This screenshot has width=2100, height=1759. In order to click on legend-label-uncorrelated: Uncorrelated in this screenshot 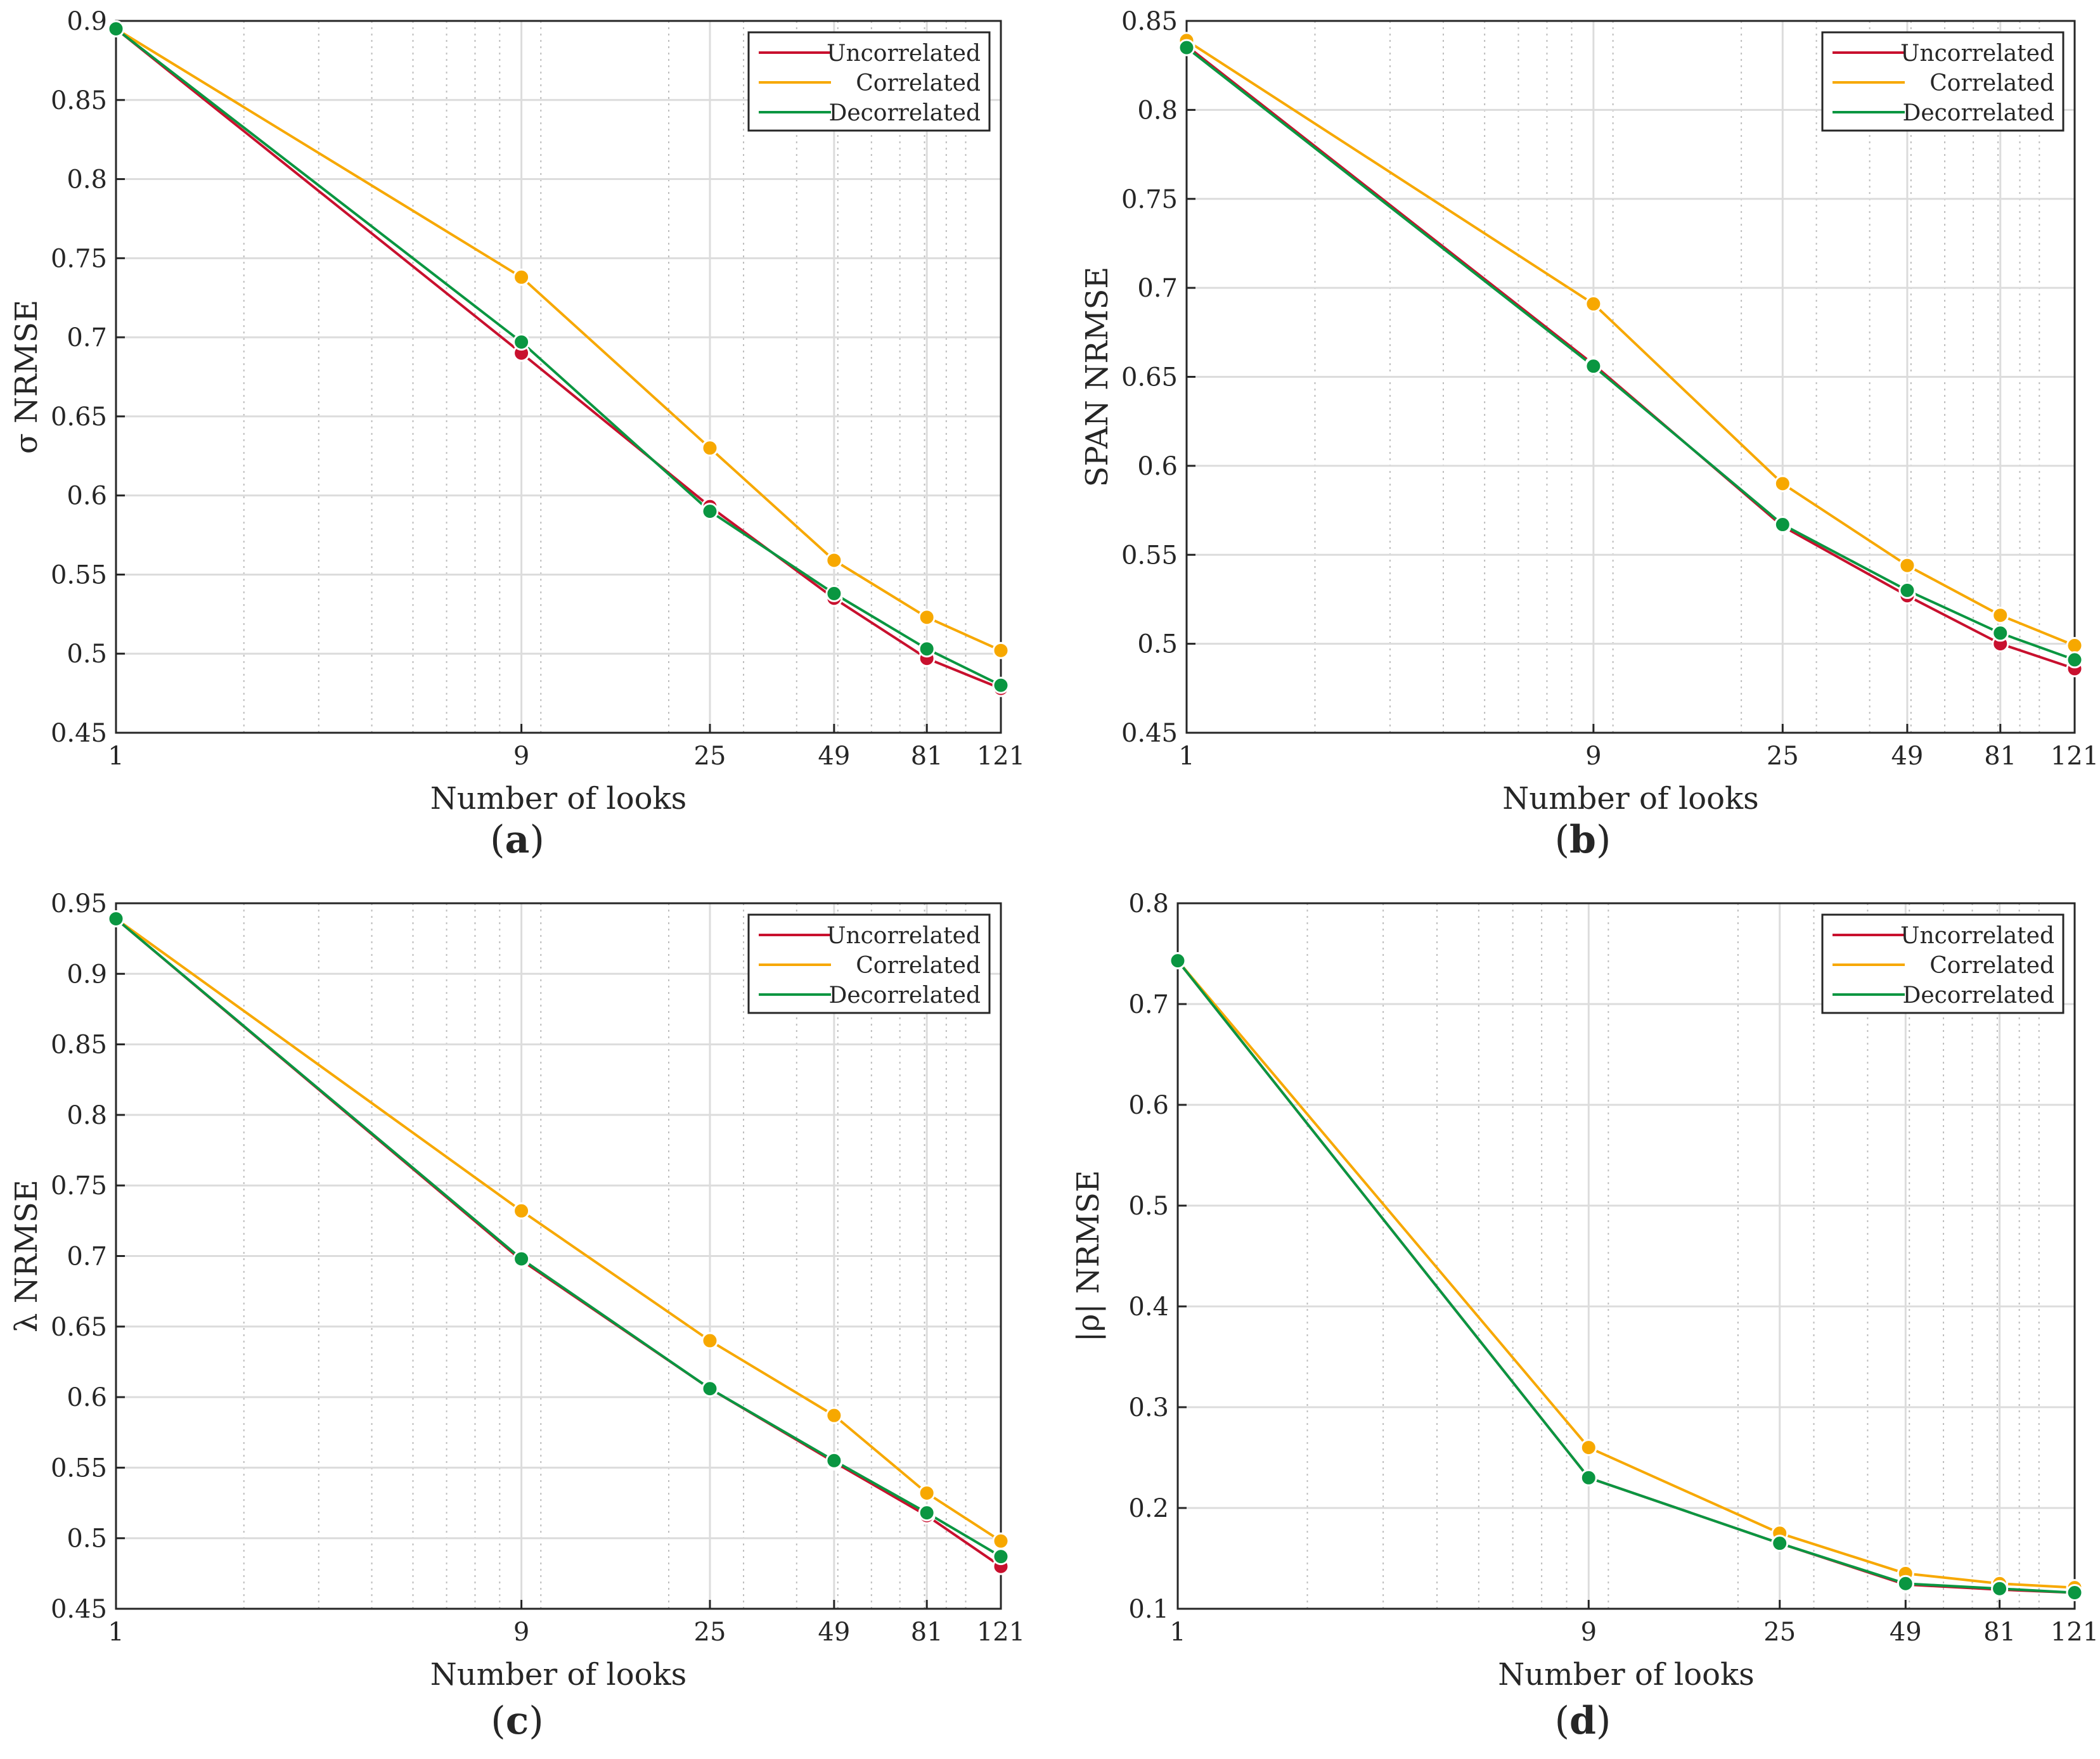, I will do `click(1977, 54)`.